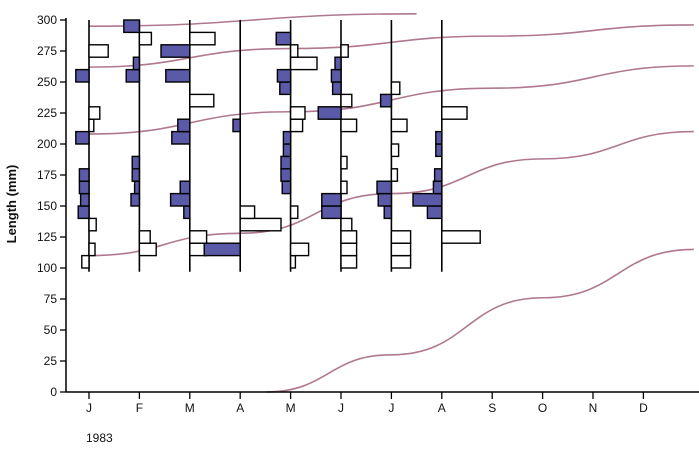 This screenshot has height=451, width=699. What do you see at coordinates (47, 237) in the screenshot?
I see `y-tick-label: 125` at bounding box center [47, 237].